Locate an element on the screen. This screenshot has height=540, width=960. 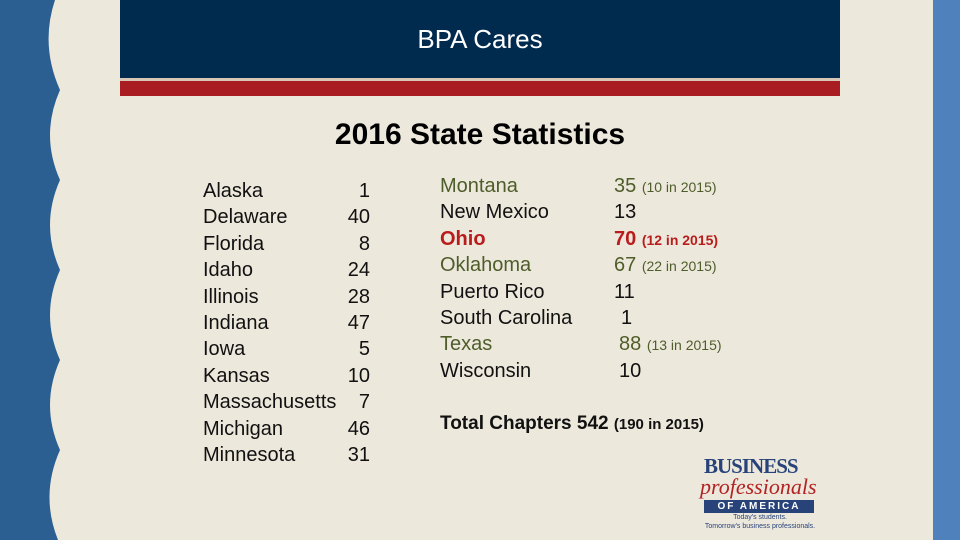
state-name: Michigan is located at coordinates (243, 428).